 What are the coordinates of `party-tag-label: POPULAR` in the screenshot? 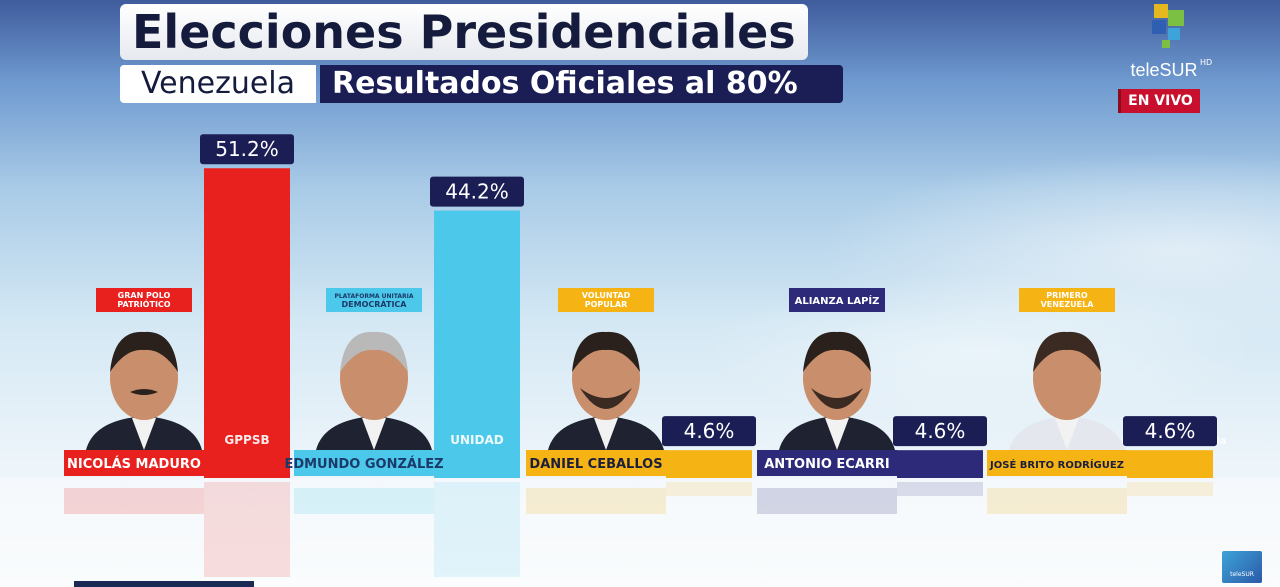 It's located at (606, 304).